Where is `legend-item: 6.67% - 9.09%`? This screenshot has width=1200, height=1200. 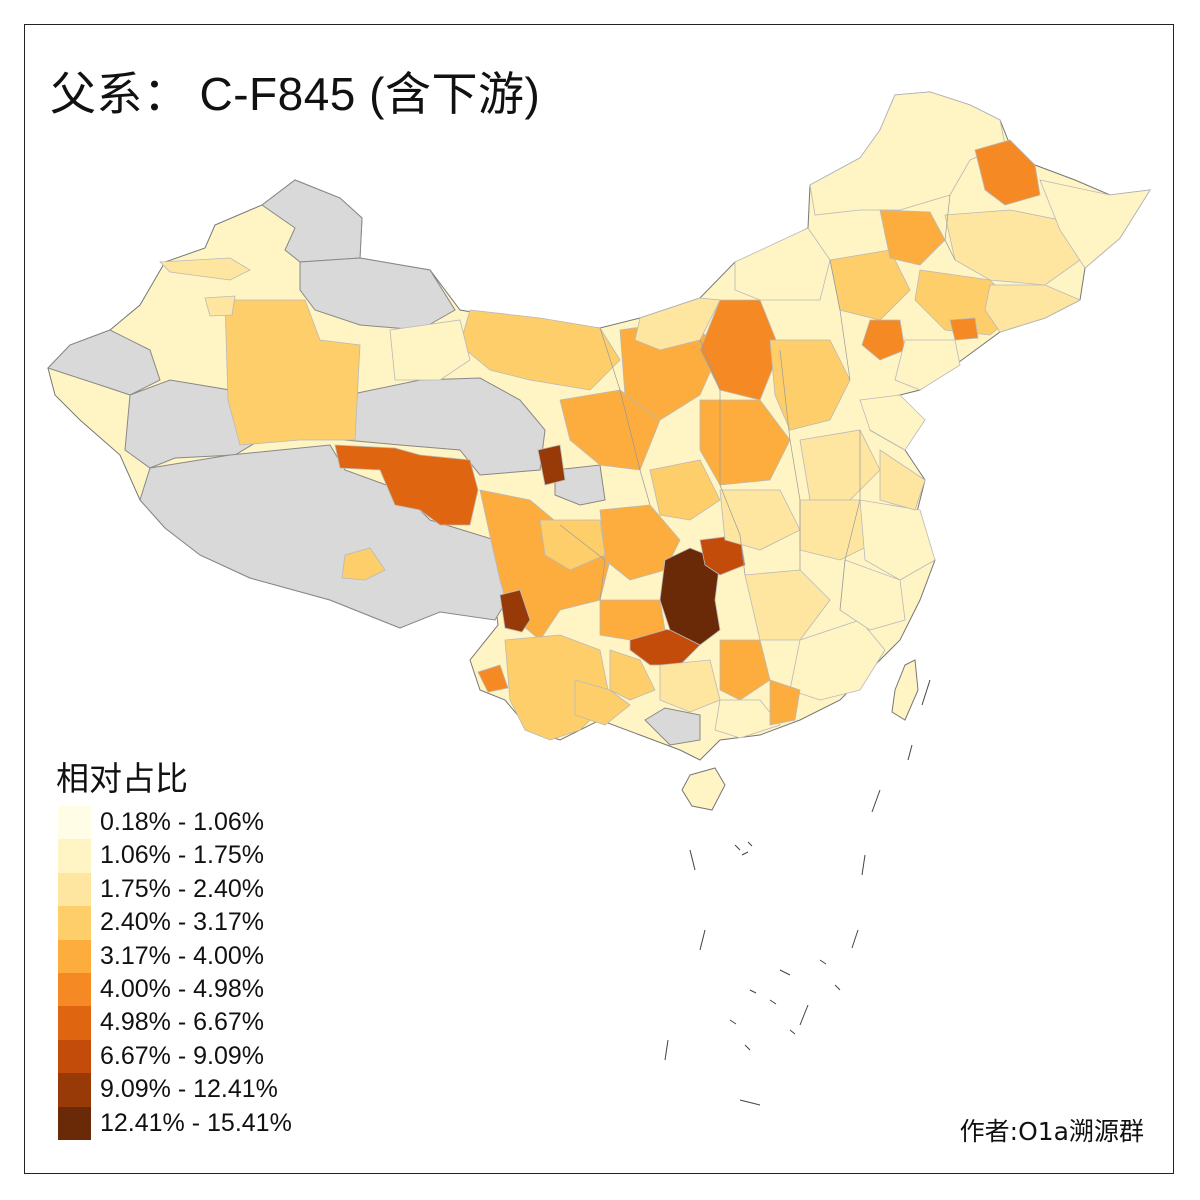 legend-item: 6.67% - 9.09% is located at coordinates (208, 1056).